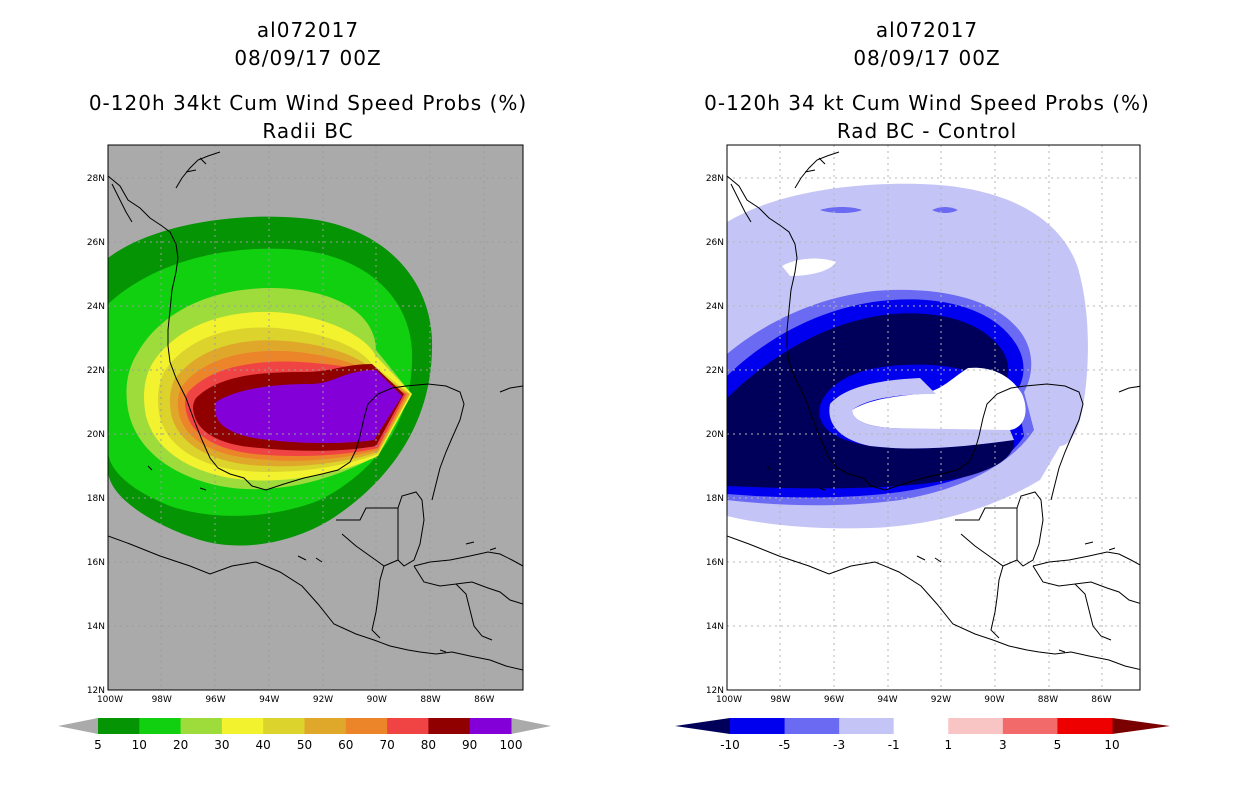 Image resolution: width=1236 pixels, height=800 pixels. What do you see at coordinates (927, 103) in the screenshot?
I see `right-title: 0-120h 34 kt Cum Wind Speed Probs (%)` at bounding box center [927, 103].